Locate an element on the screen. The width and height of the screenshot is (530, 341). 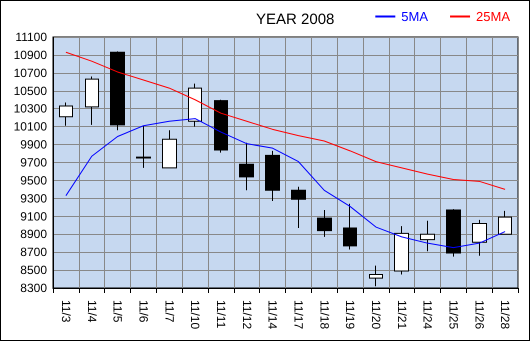
x-tick-label: 11/28 is located at coordinates (505, 315).